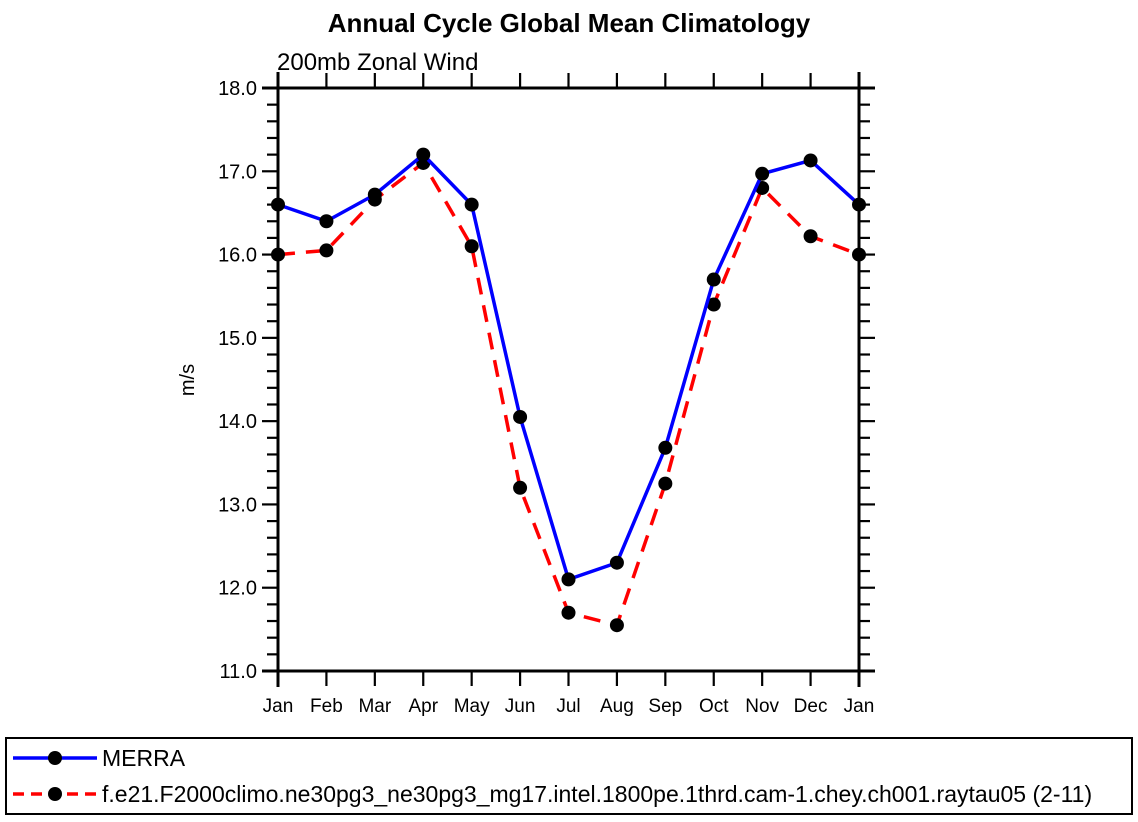 The image size is (1138, 822). What do you see at coordinates (714, 706) in the screenshot?
I see `x-tick-label: Oct` at bounding box center [714, 706].